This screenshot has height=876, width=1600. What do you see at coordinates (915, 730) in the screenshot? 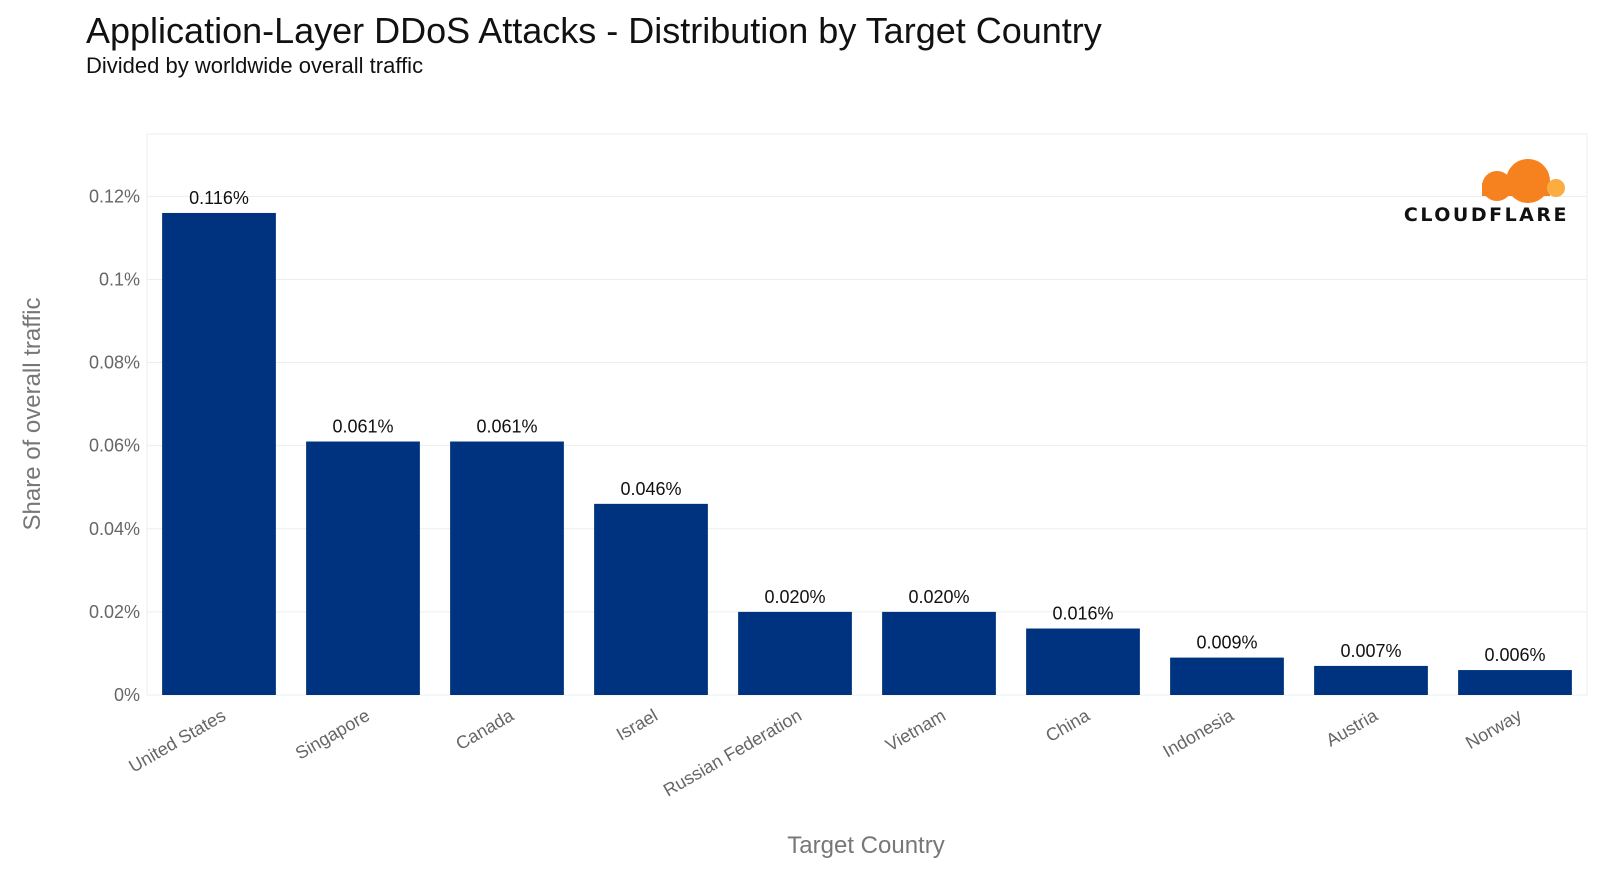
I see `x-tick-label: Vietnam` at bounding box center [915, 730].